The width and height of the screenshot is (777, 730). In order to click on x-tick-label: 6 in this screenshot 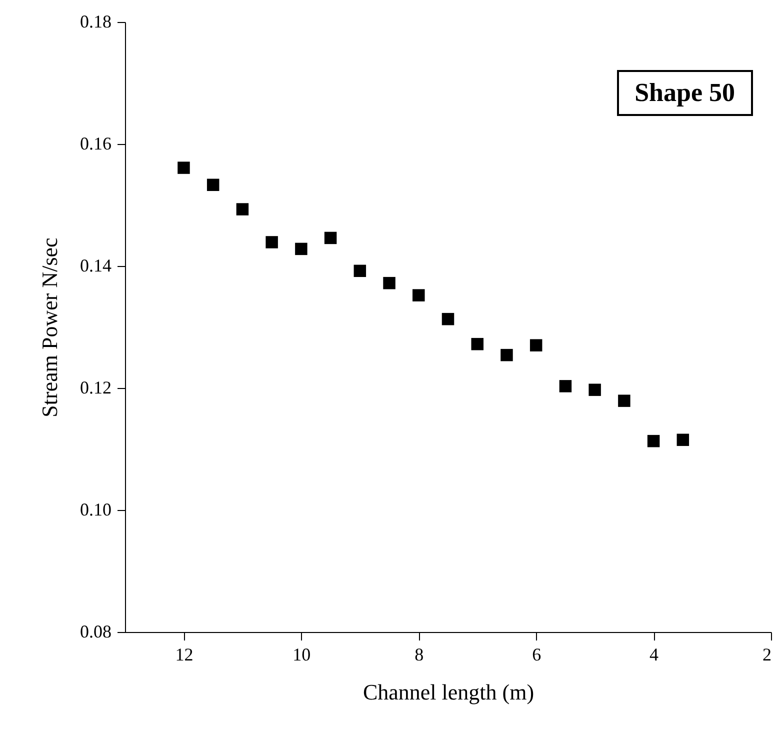, I will do `click(537, 654)`.